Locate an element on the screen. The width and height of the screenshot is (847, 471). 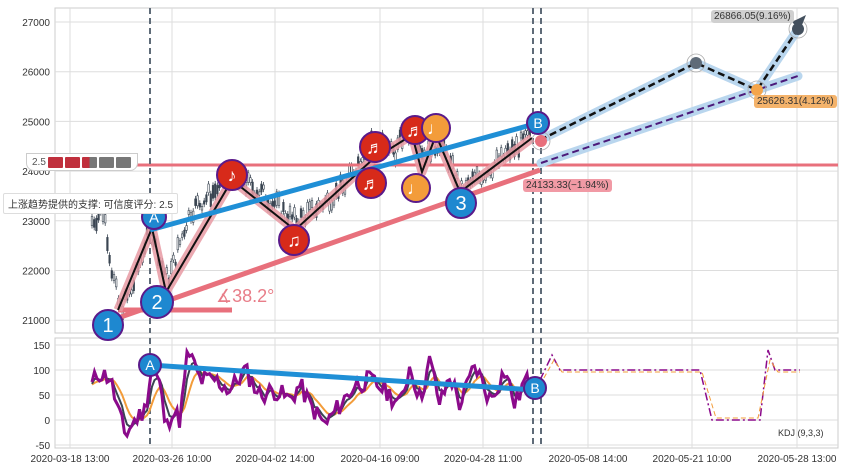
x-tick-label: 2020-05-28 13:00 is located at coordinates (797, 459).